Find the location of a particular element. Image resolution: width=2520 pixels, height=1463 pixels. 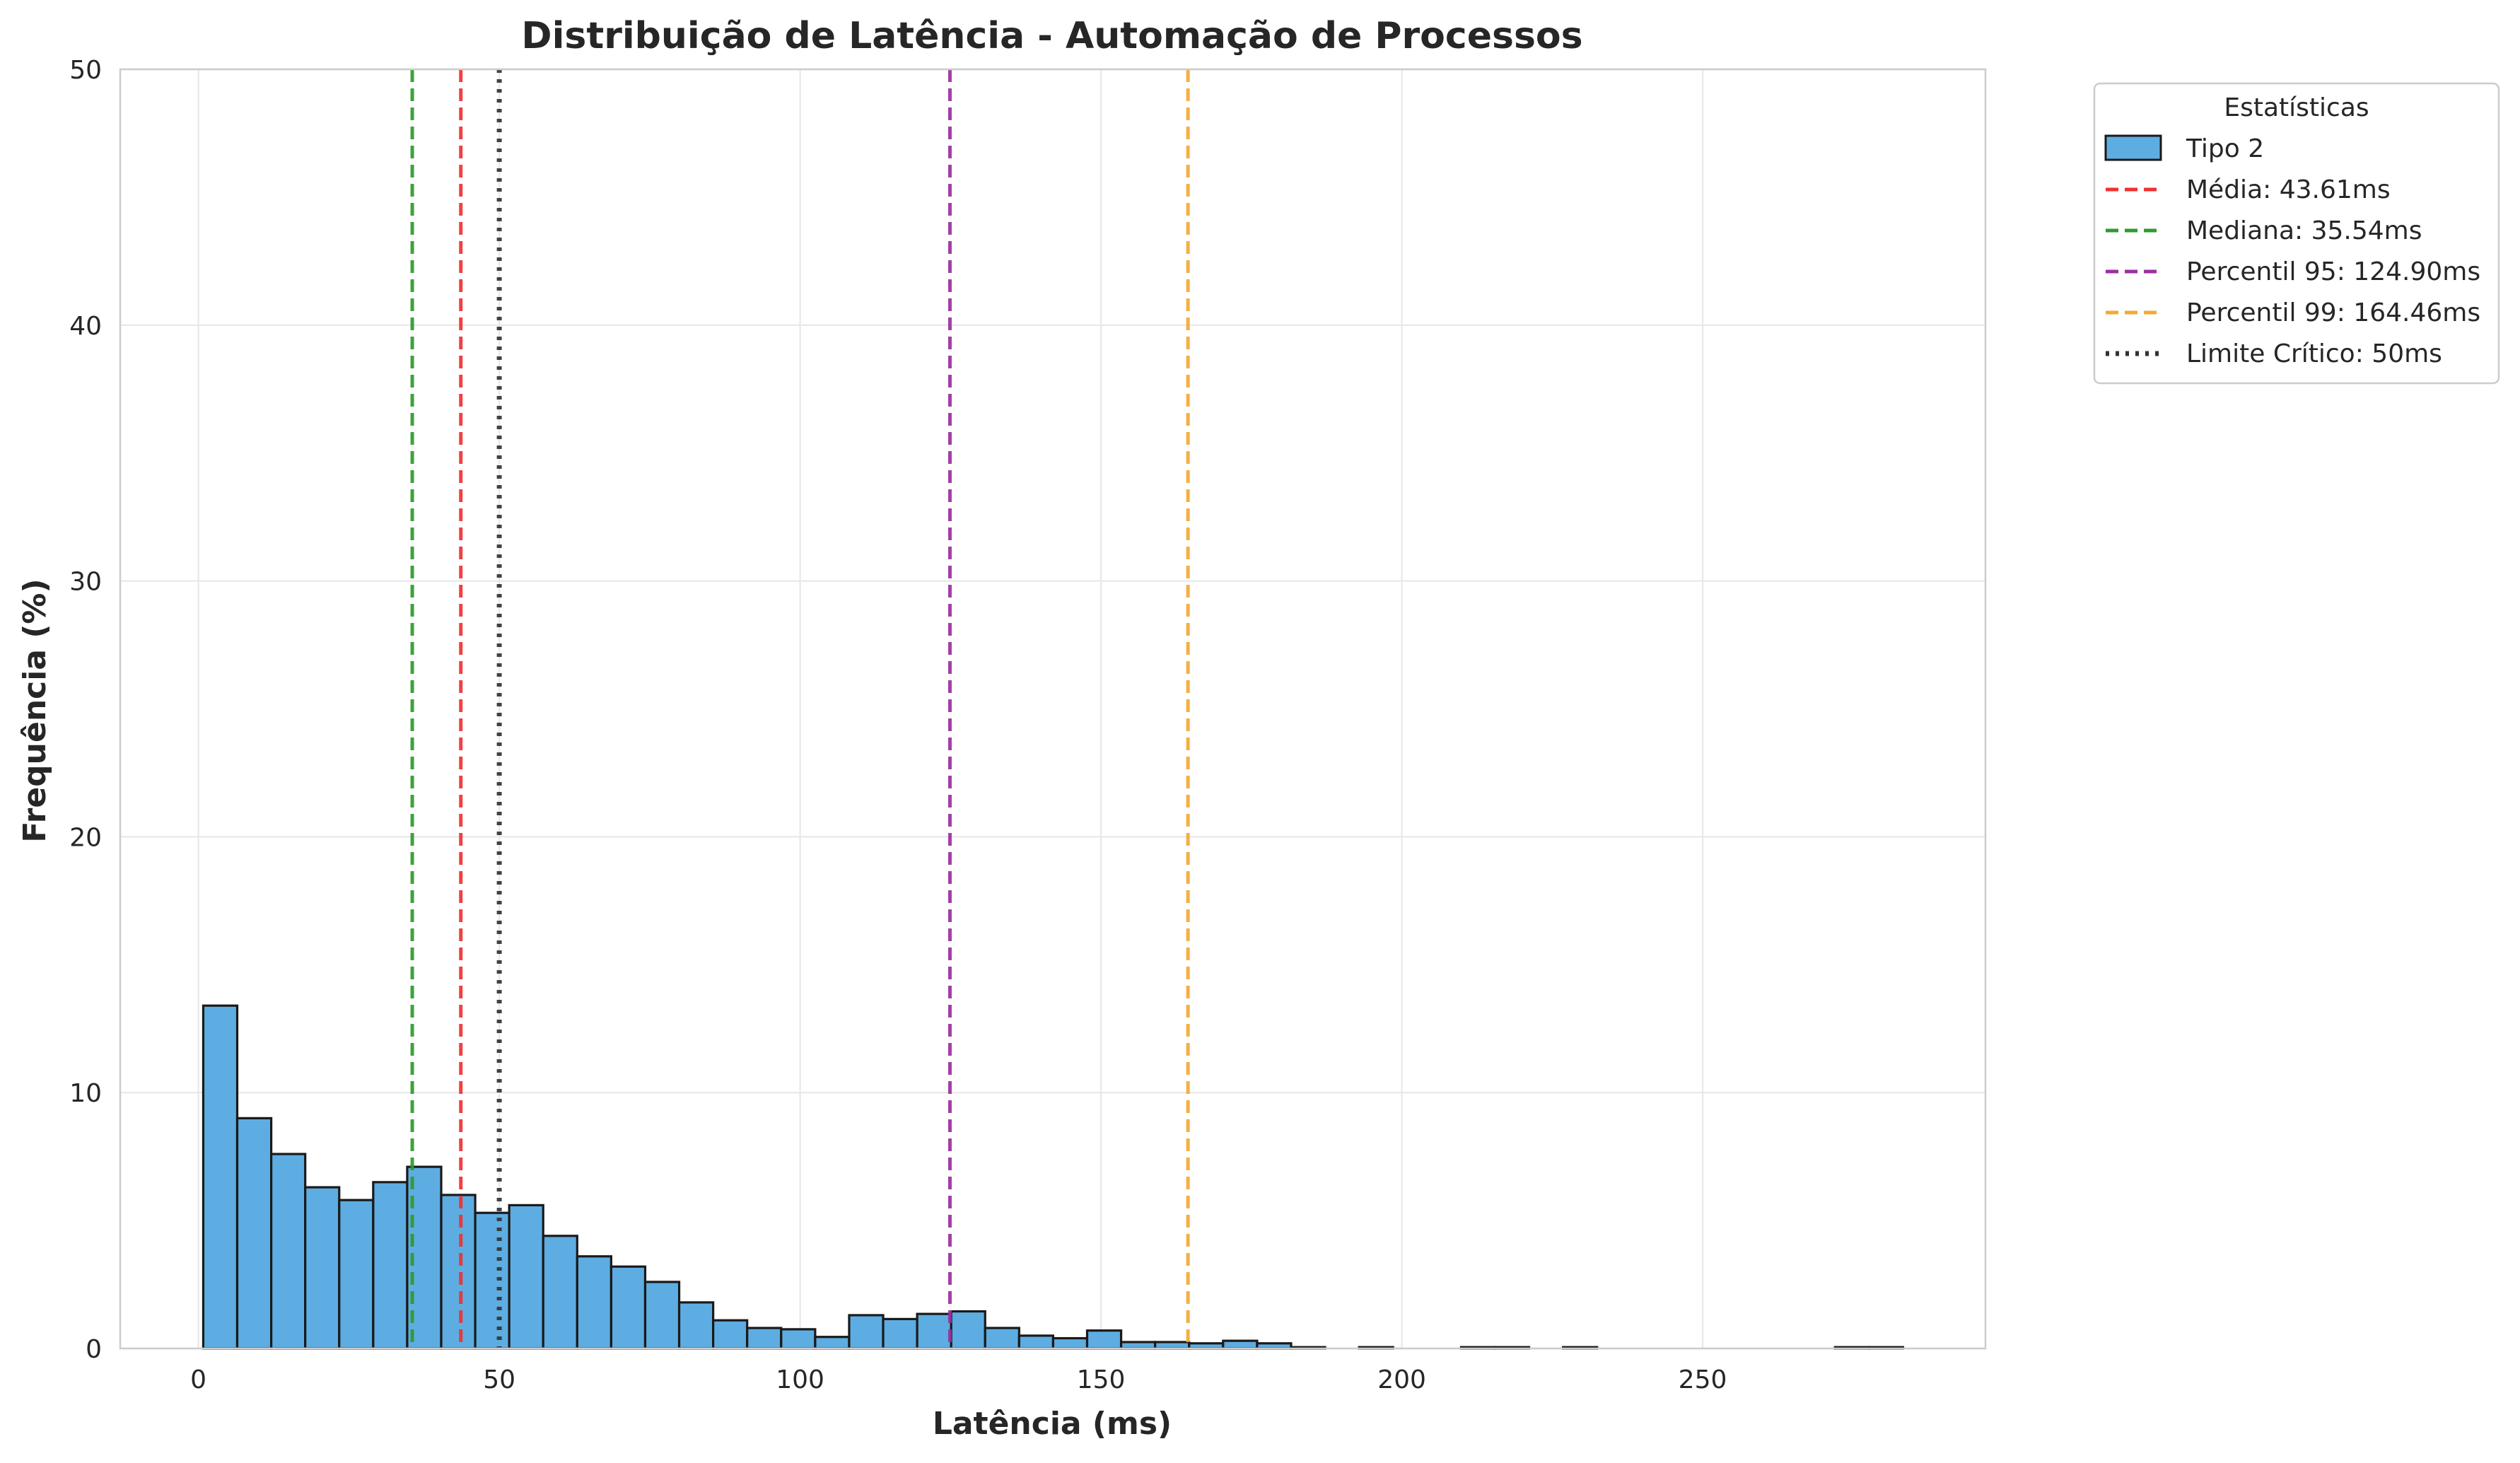

legend-label: Percentil 99: 164.46ms is located at coordinates (2333, 313).